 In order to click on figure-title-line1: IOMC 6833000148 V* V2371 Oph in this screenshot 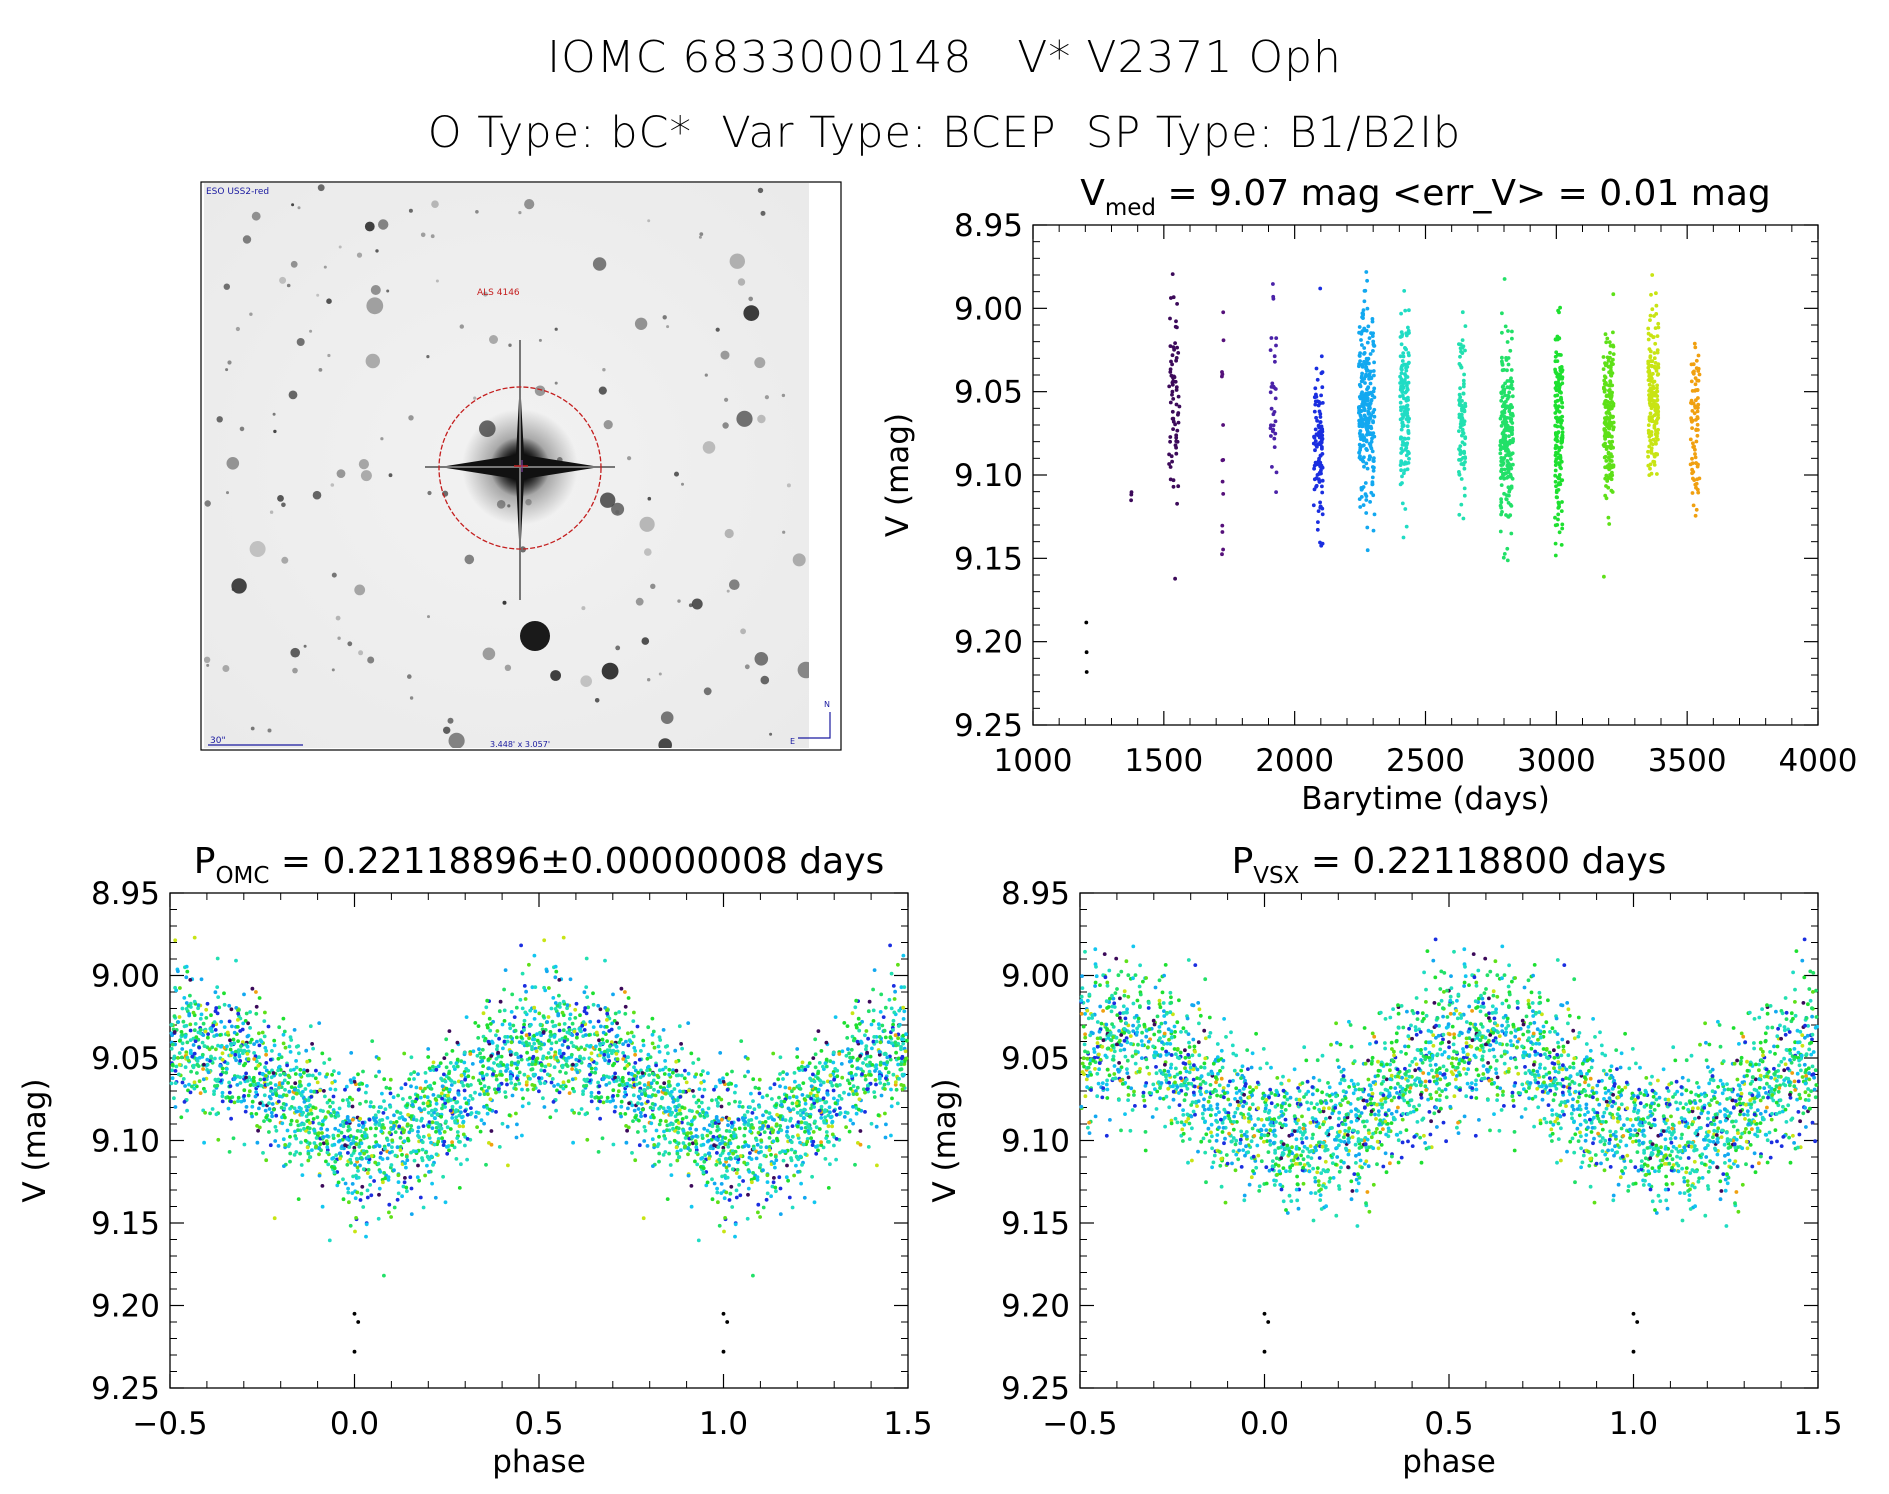, I will do `click(944, 57)`.